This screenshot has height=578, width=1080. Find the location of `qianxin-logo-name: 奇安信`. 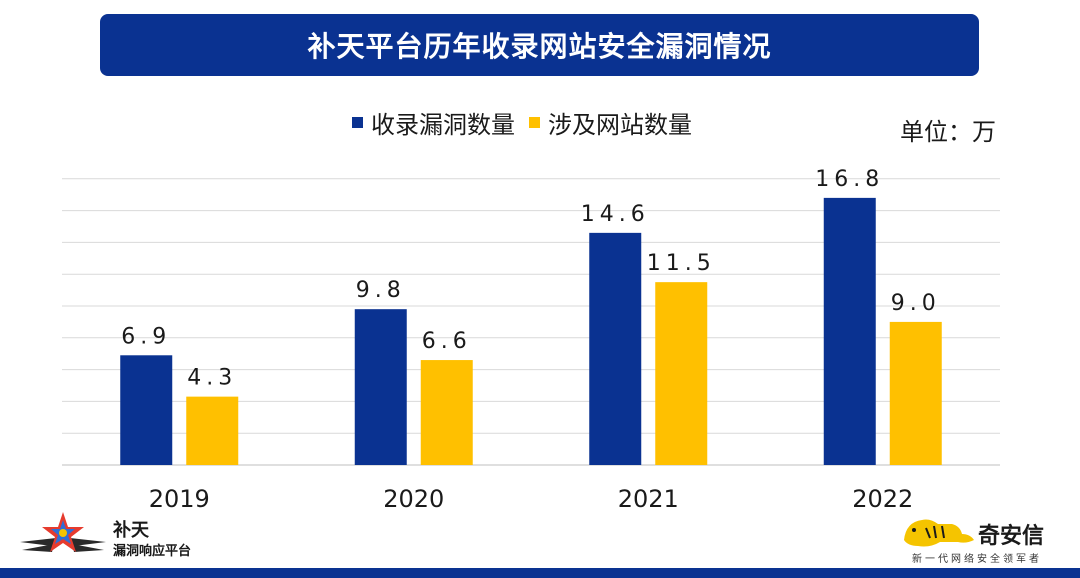

qianxin-logo-name: 奇安信 is located at coordinates (1011, 536).